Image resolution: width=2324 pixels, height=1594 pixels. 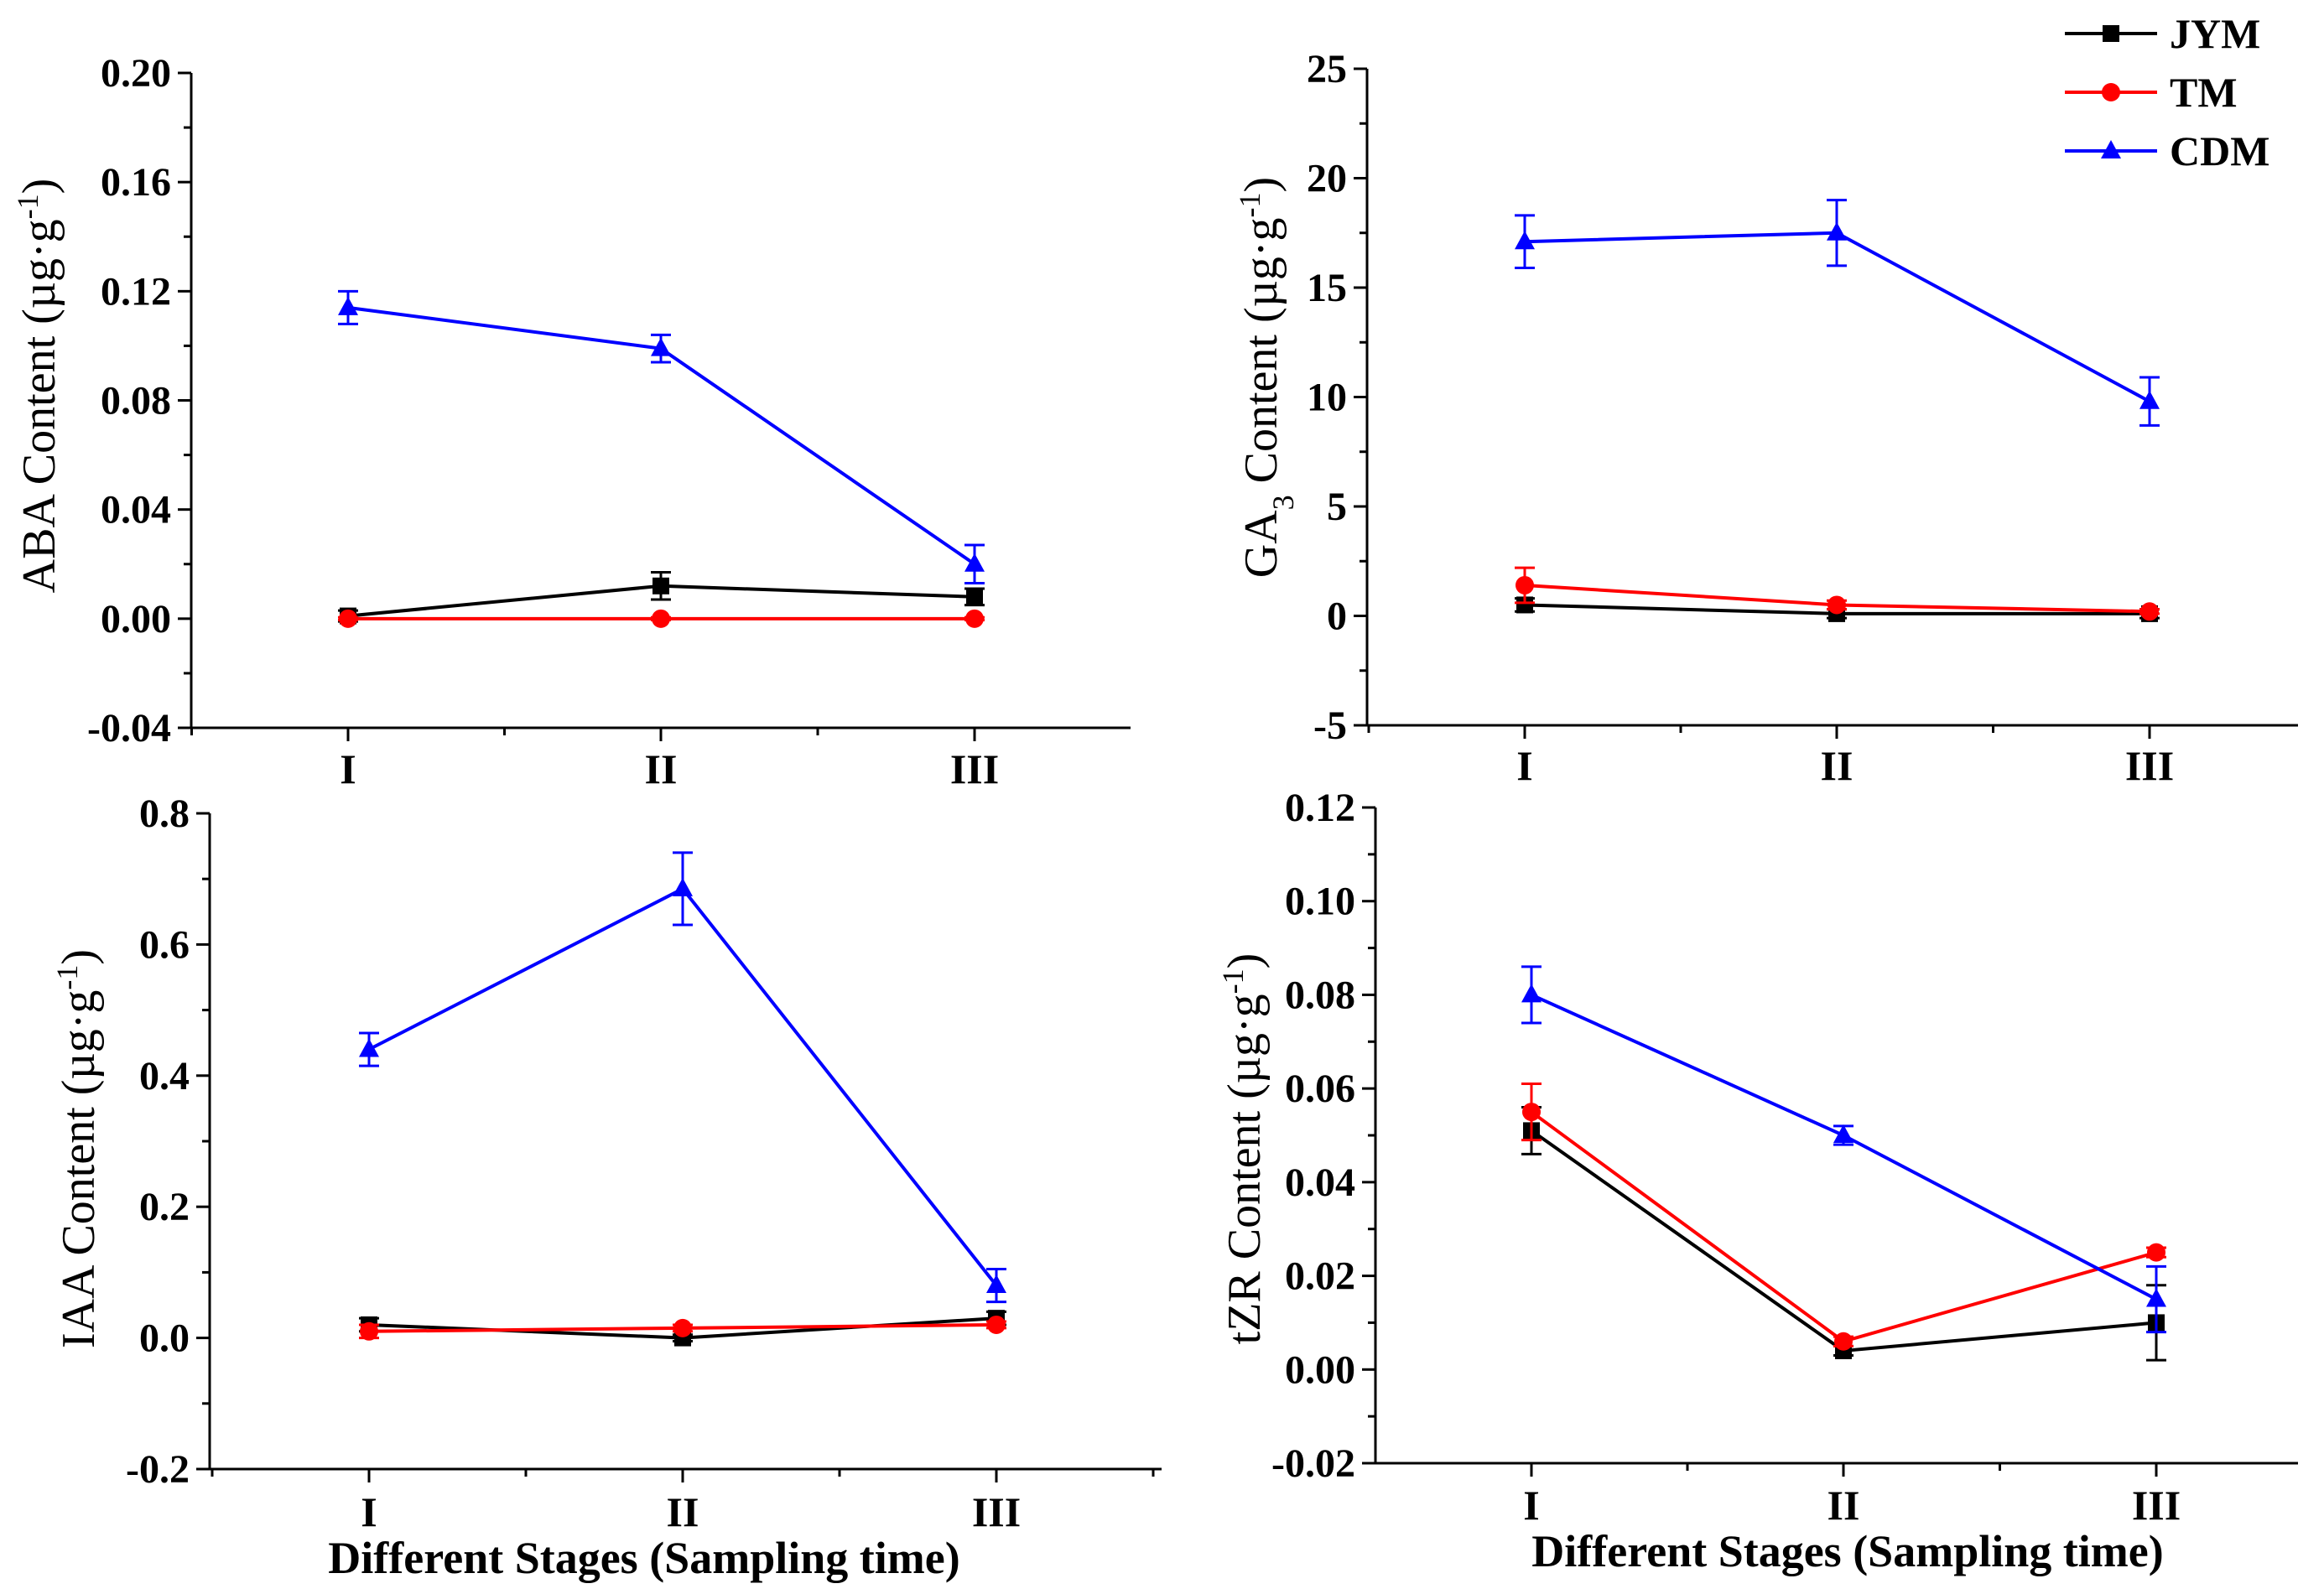 I want to click on legend: JYM TM CDM, so click(x=2167, y=92).